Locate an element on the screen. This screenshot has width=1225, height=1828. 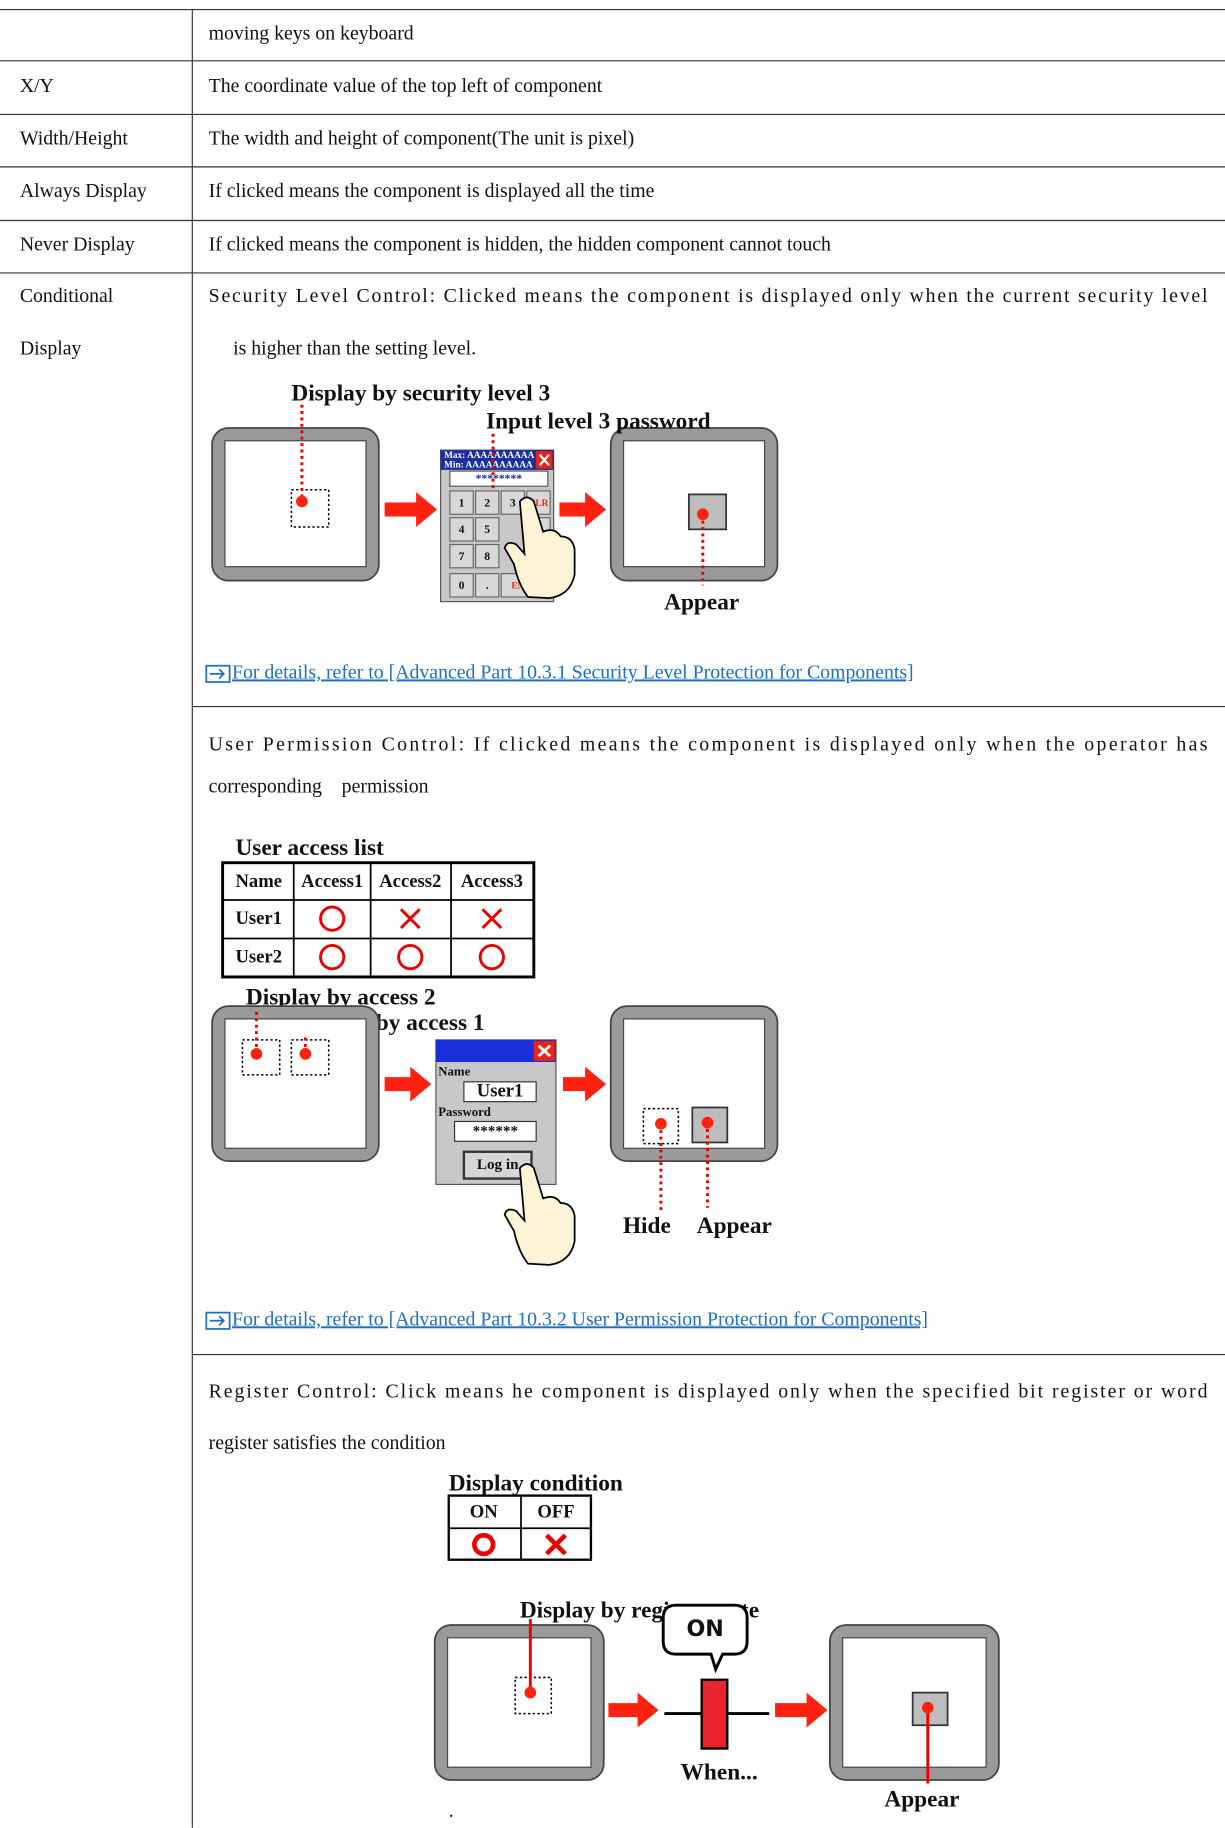
row-label: Conditional is located at coordinates (67, 296).